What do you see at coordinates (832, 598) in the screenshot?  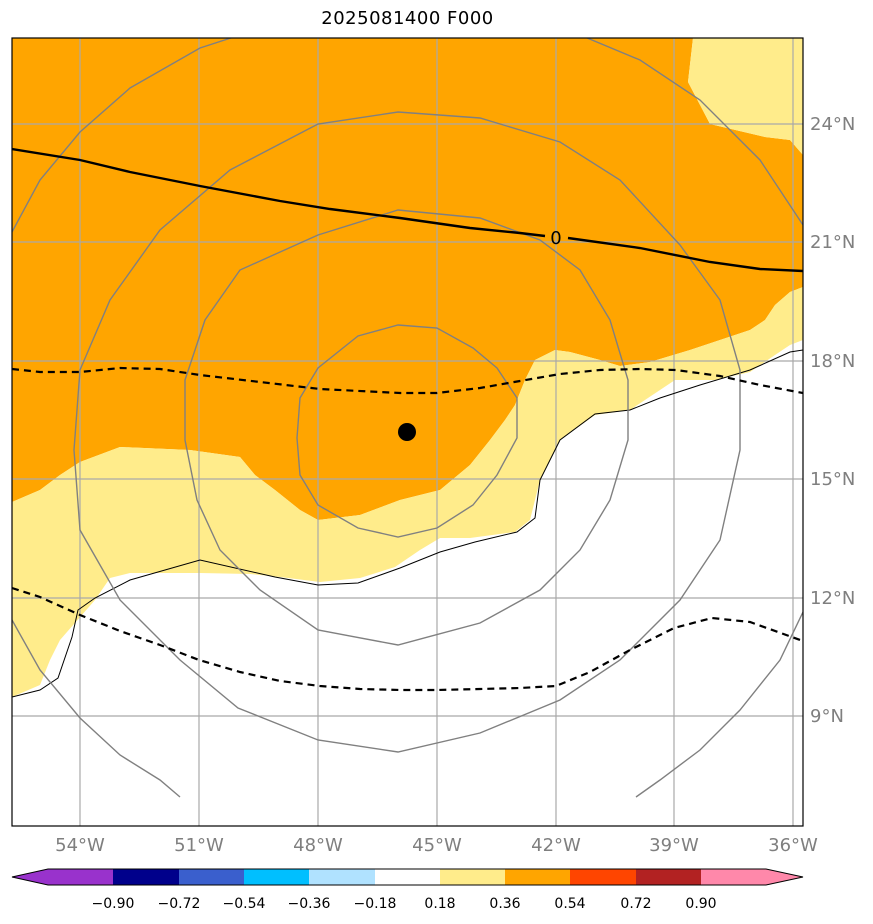 I see `lat-label: 12°N` at bounding box center [832, 598].